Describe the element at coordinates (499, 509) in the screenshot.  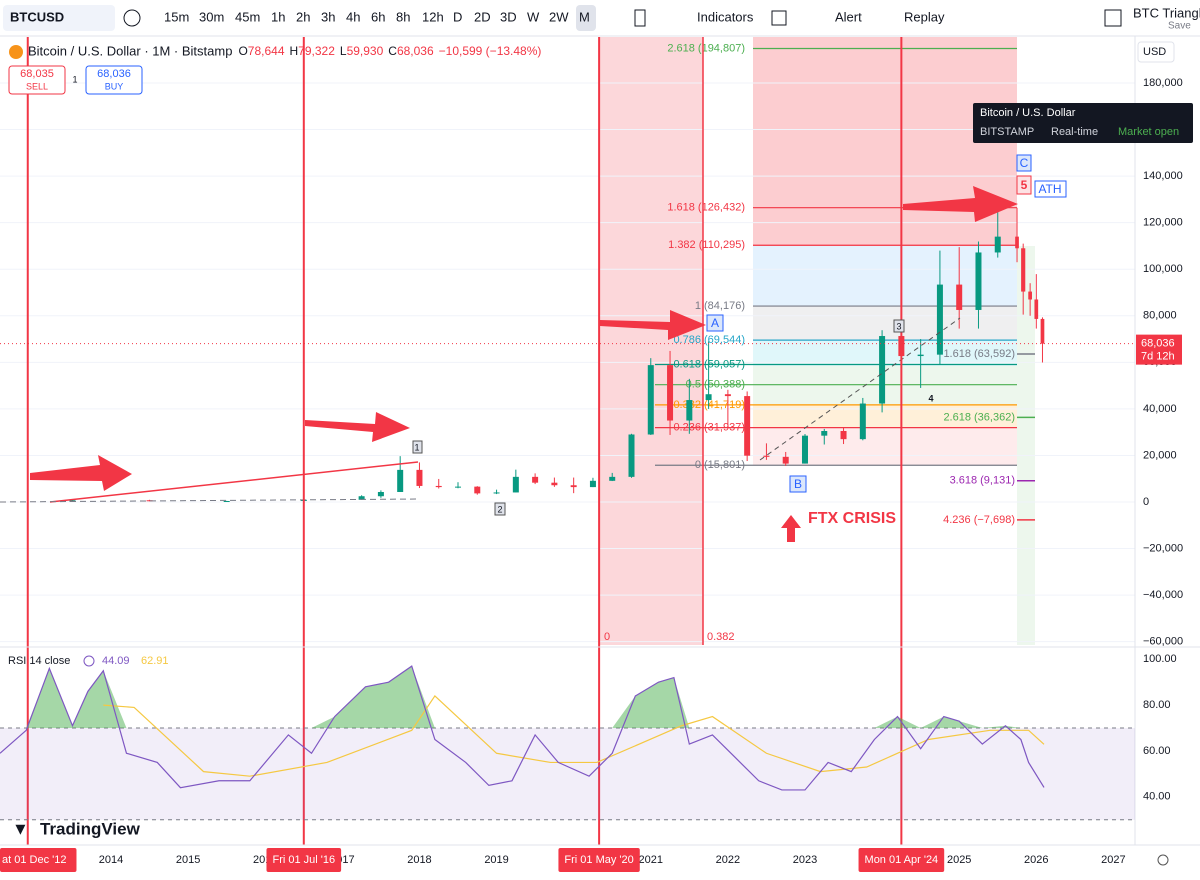
I see `wave-2: 2` at that location.